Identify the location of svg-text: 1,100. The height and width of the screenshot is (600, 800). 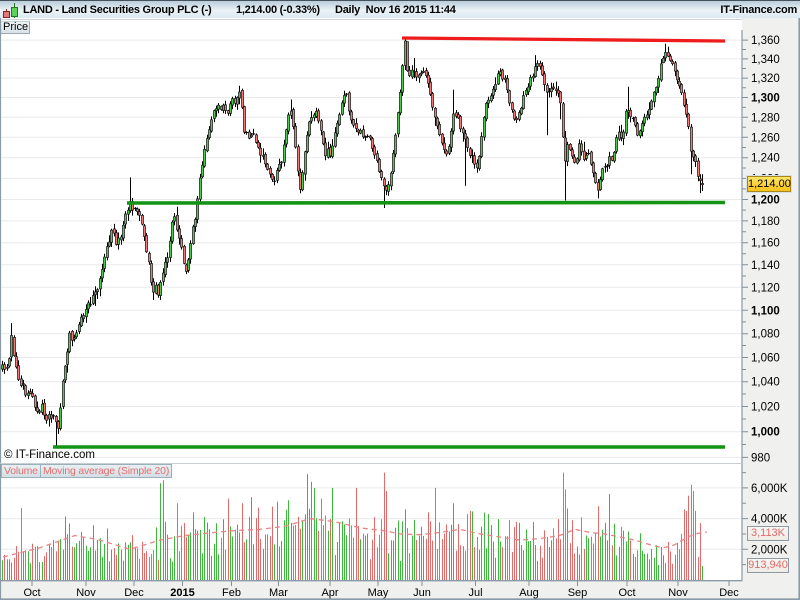
(765, 311).